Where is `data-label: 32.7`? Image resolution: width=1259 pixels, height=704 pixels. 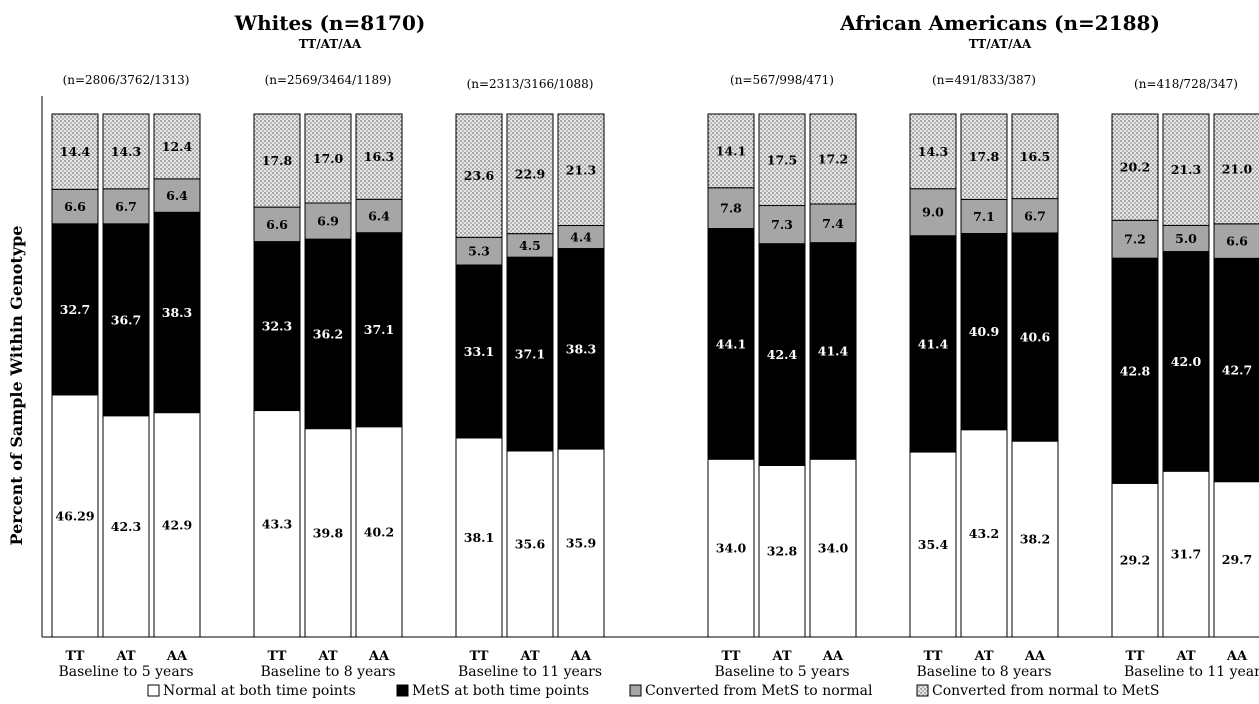
data-label: 32.7 is located at coordinates (75, 309).